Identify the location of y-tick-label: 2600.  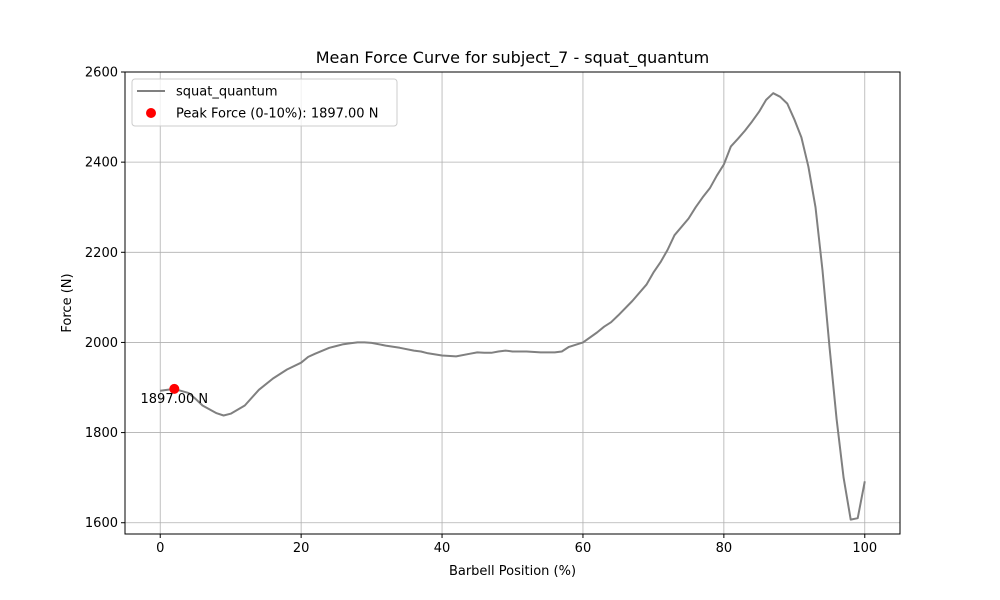
(101, 73).